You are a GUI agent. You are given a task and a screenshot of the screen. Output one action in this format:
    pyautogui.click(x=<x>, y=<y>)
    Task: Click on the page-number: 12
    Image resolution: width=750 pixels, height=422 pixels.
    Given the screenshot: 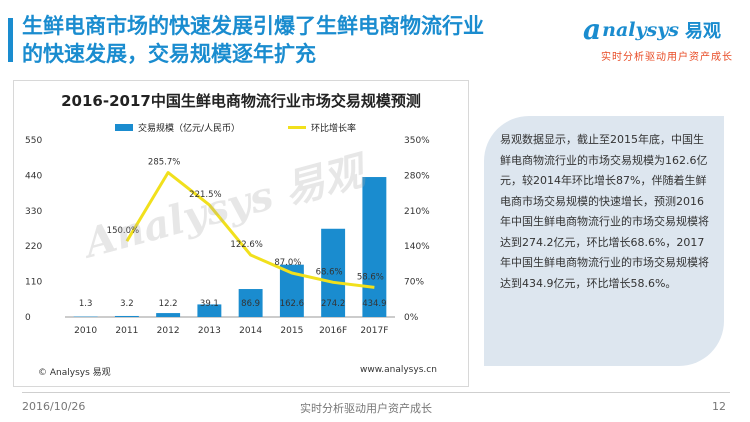 What is the action you would take?
    pyautogui.click(x=719, y=406)
    